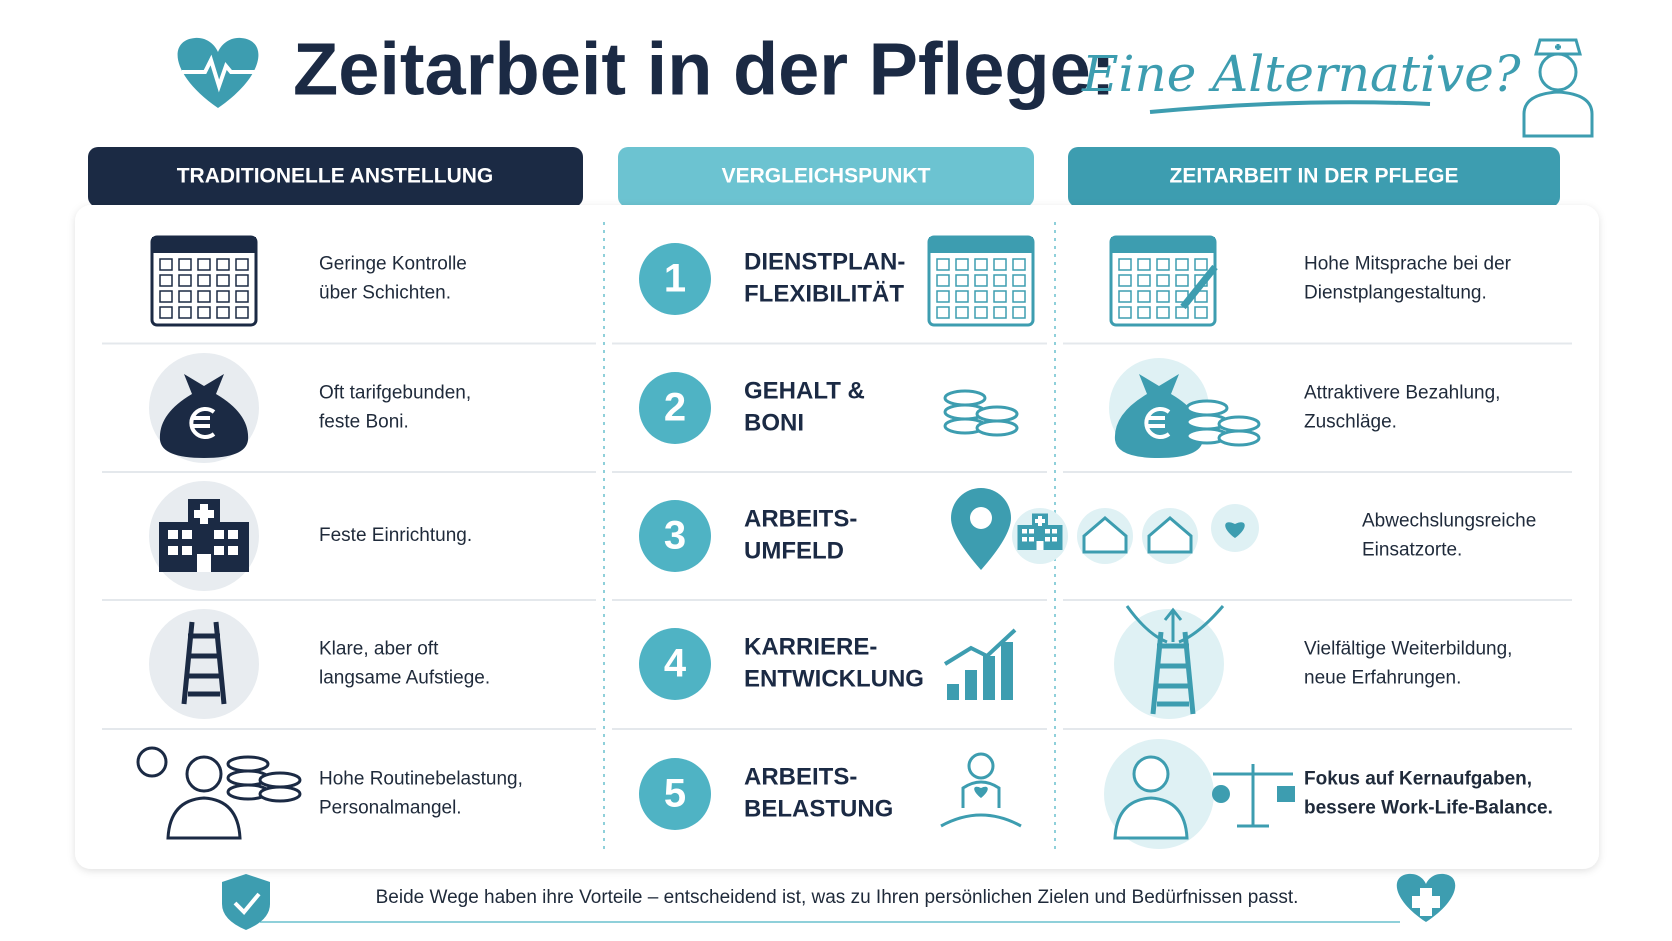 This screenshot has height=941, width=1672. Describe the element at coordinates (395, 393) in the screenshot. I see `traditional-text: Oft tarifgebunden,` at that location.